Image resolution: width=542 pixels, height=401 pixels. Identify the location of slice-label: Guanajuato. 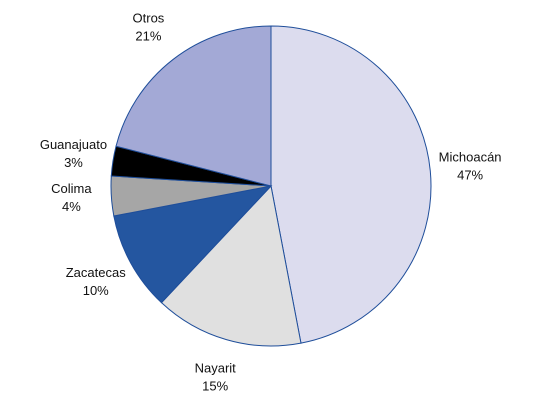
(73, 144).